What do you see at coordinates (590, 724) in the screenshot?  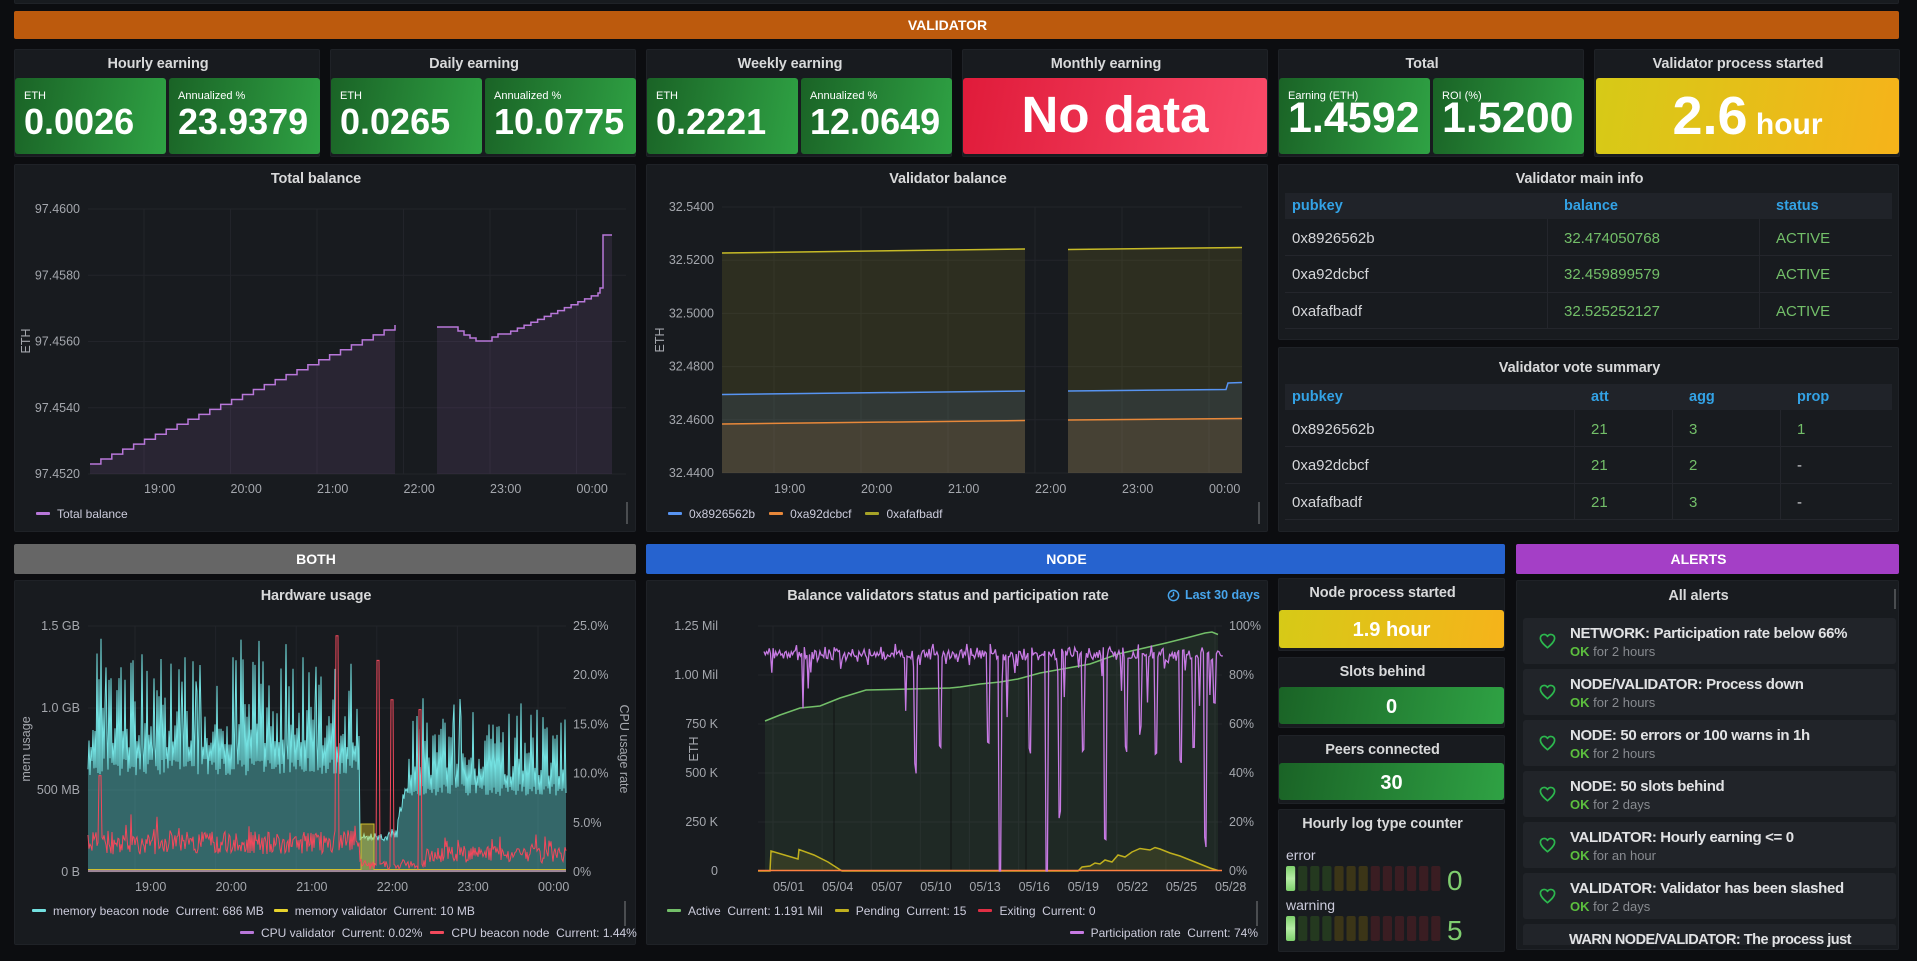 I see `svg-text: 15.0%` at bounding box center [590, 724].